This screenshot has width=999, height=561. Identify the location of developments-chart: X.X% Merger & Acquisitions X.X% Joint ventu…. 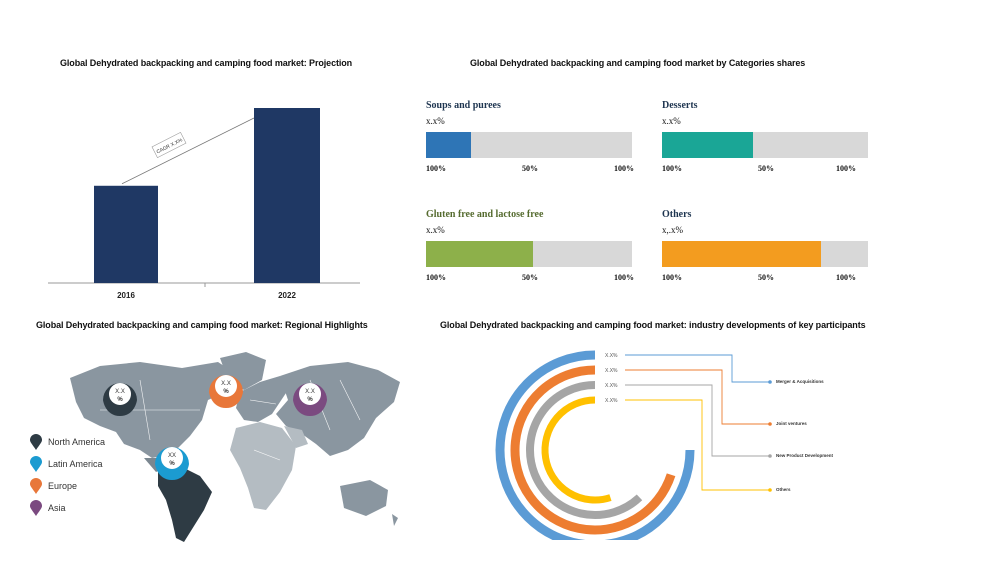
(664, 445).